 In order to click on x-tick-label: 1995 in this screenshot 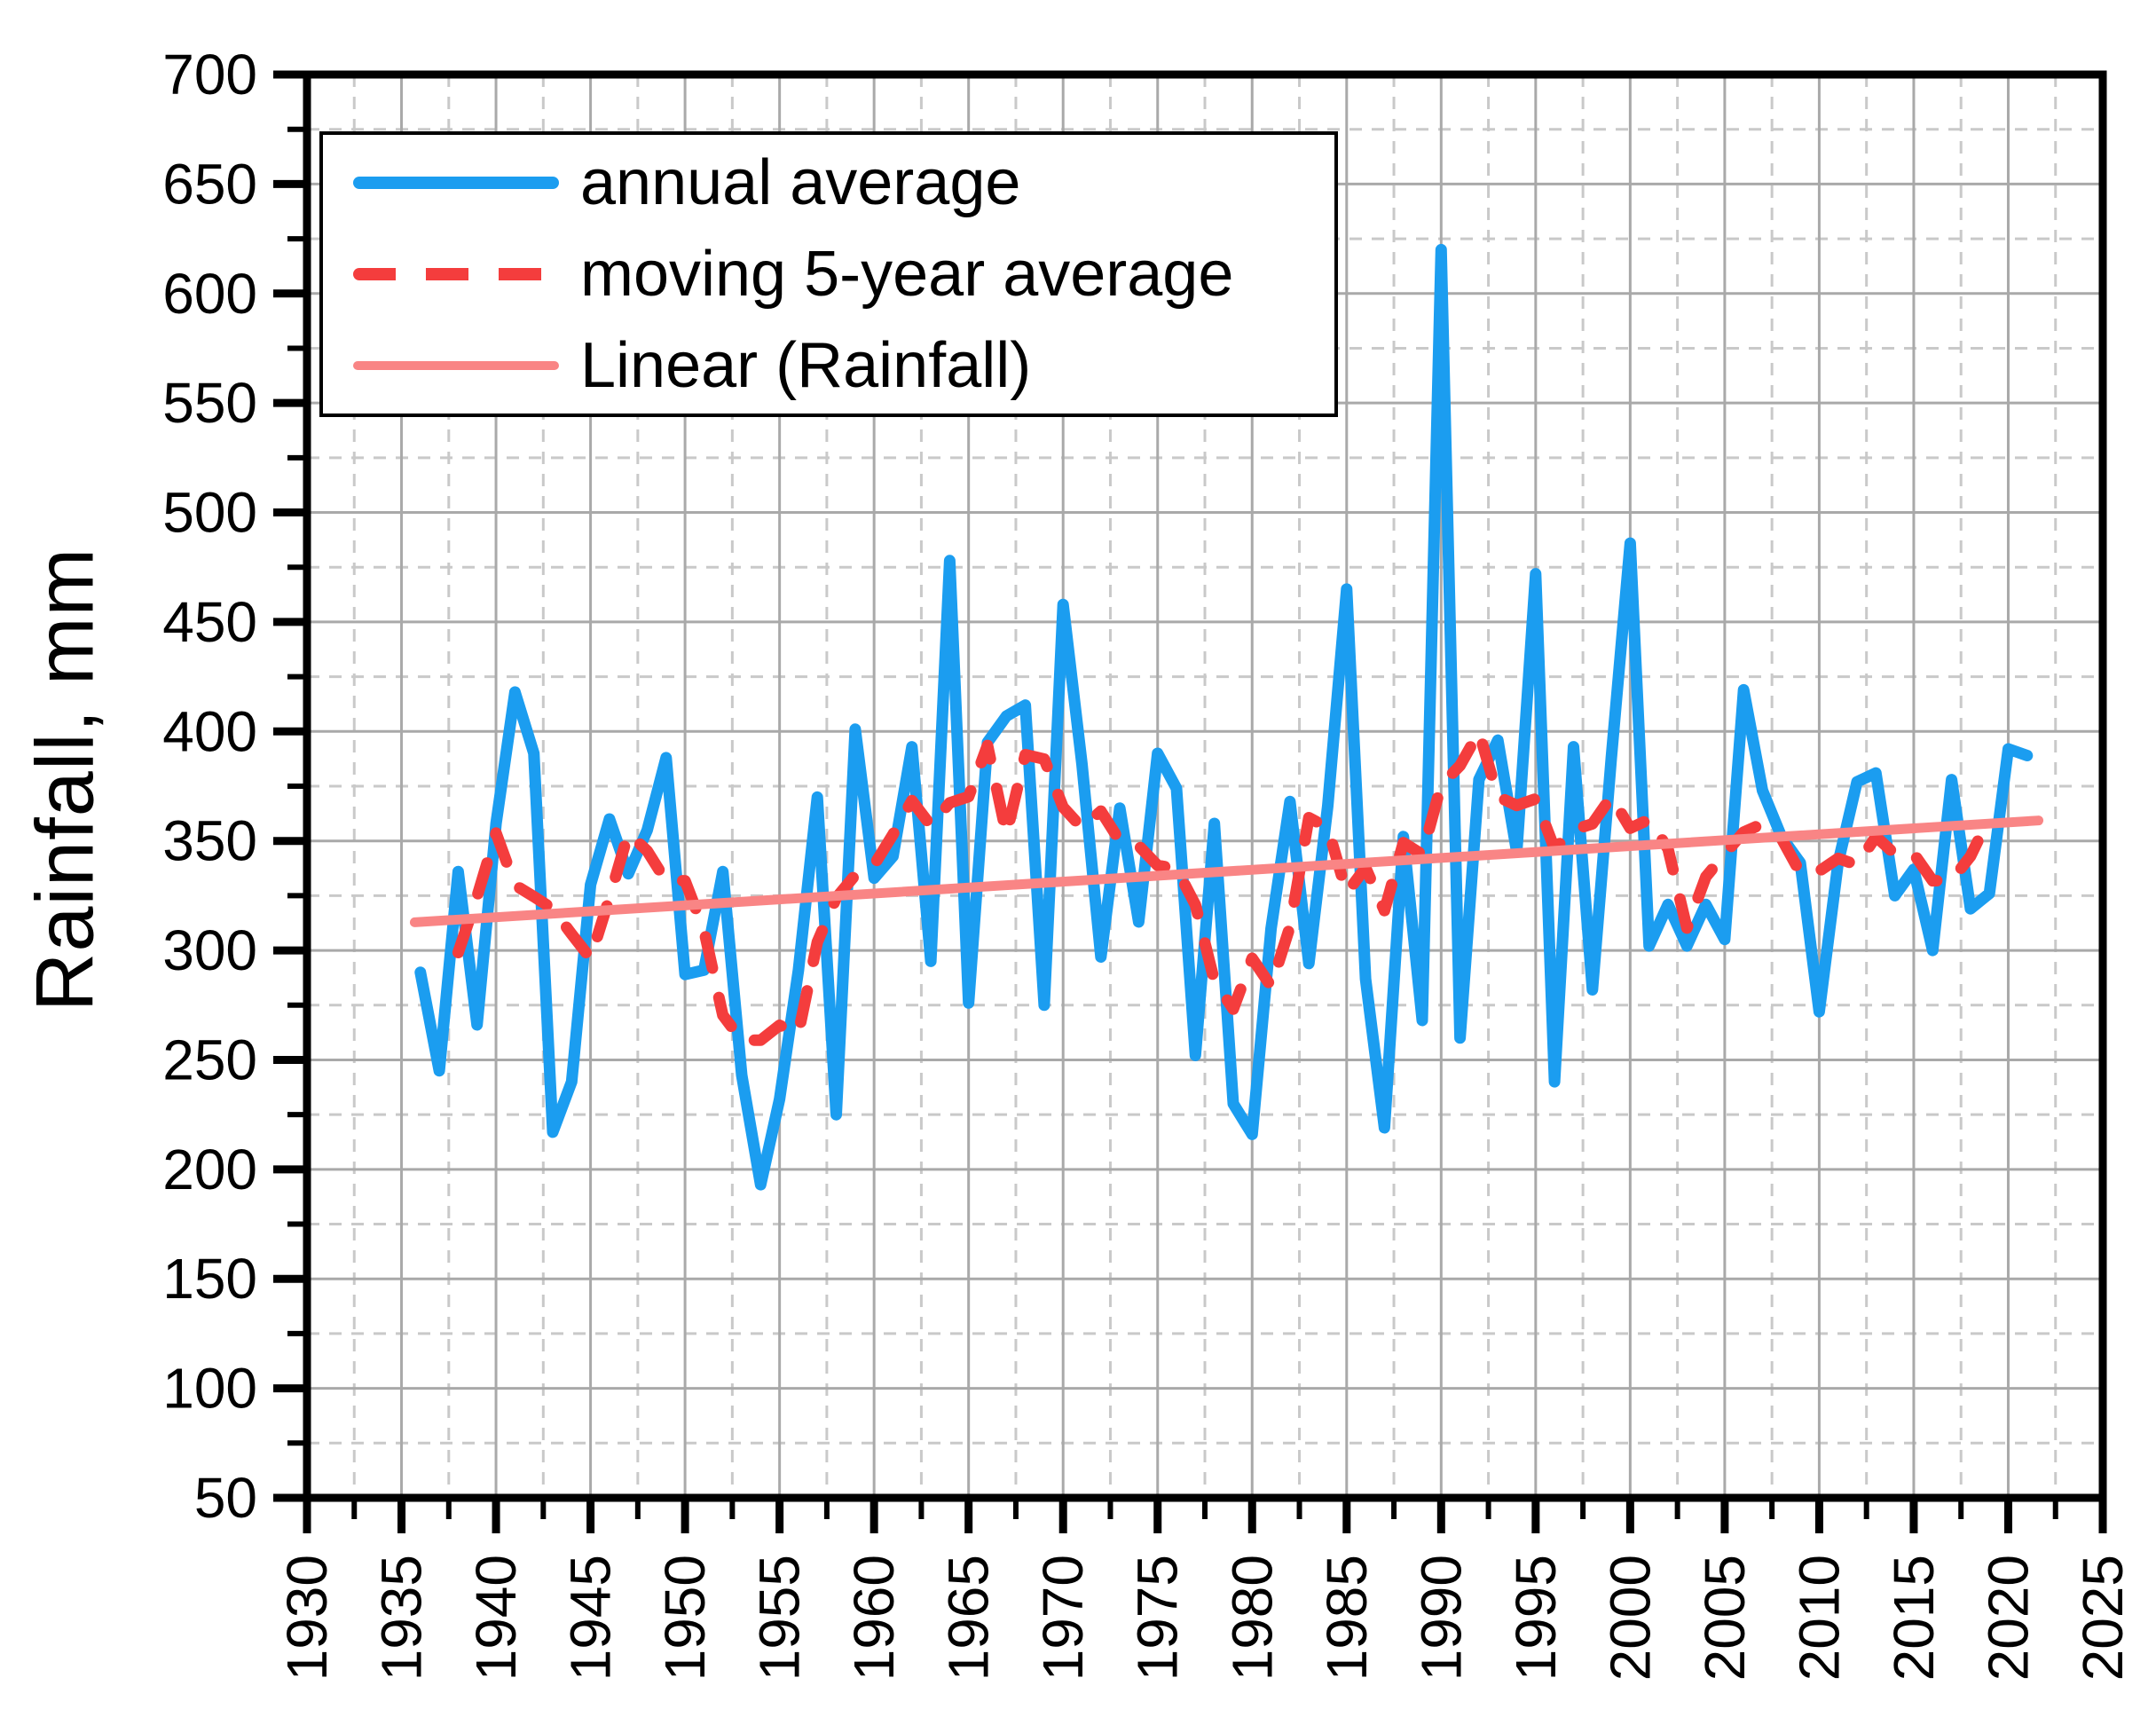, I will do `click(1536, 1618)`.